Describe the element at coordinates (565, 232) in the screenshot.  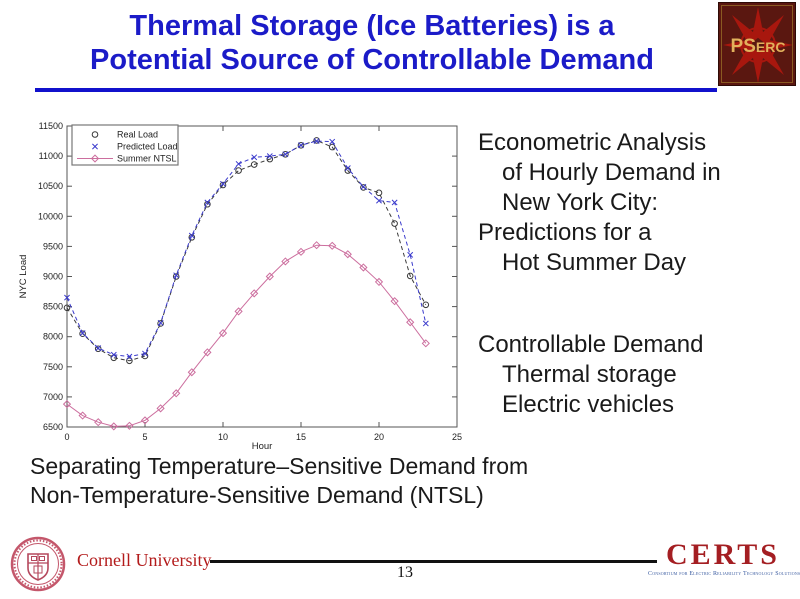
I see `econometric-line-3: Predictions for a` at that location.